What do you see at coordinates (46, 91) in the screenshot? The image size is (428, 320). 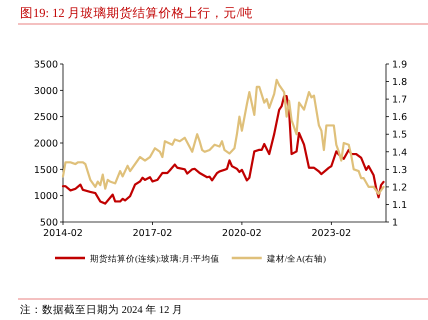 I see `y-tick-label: 3000` at bounding box center [46, 91].